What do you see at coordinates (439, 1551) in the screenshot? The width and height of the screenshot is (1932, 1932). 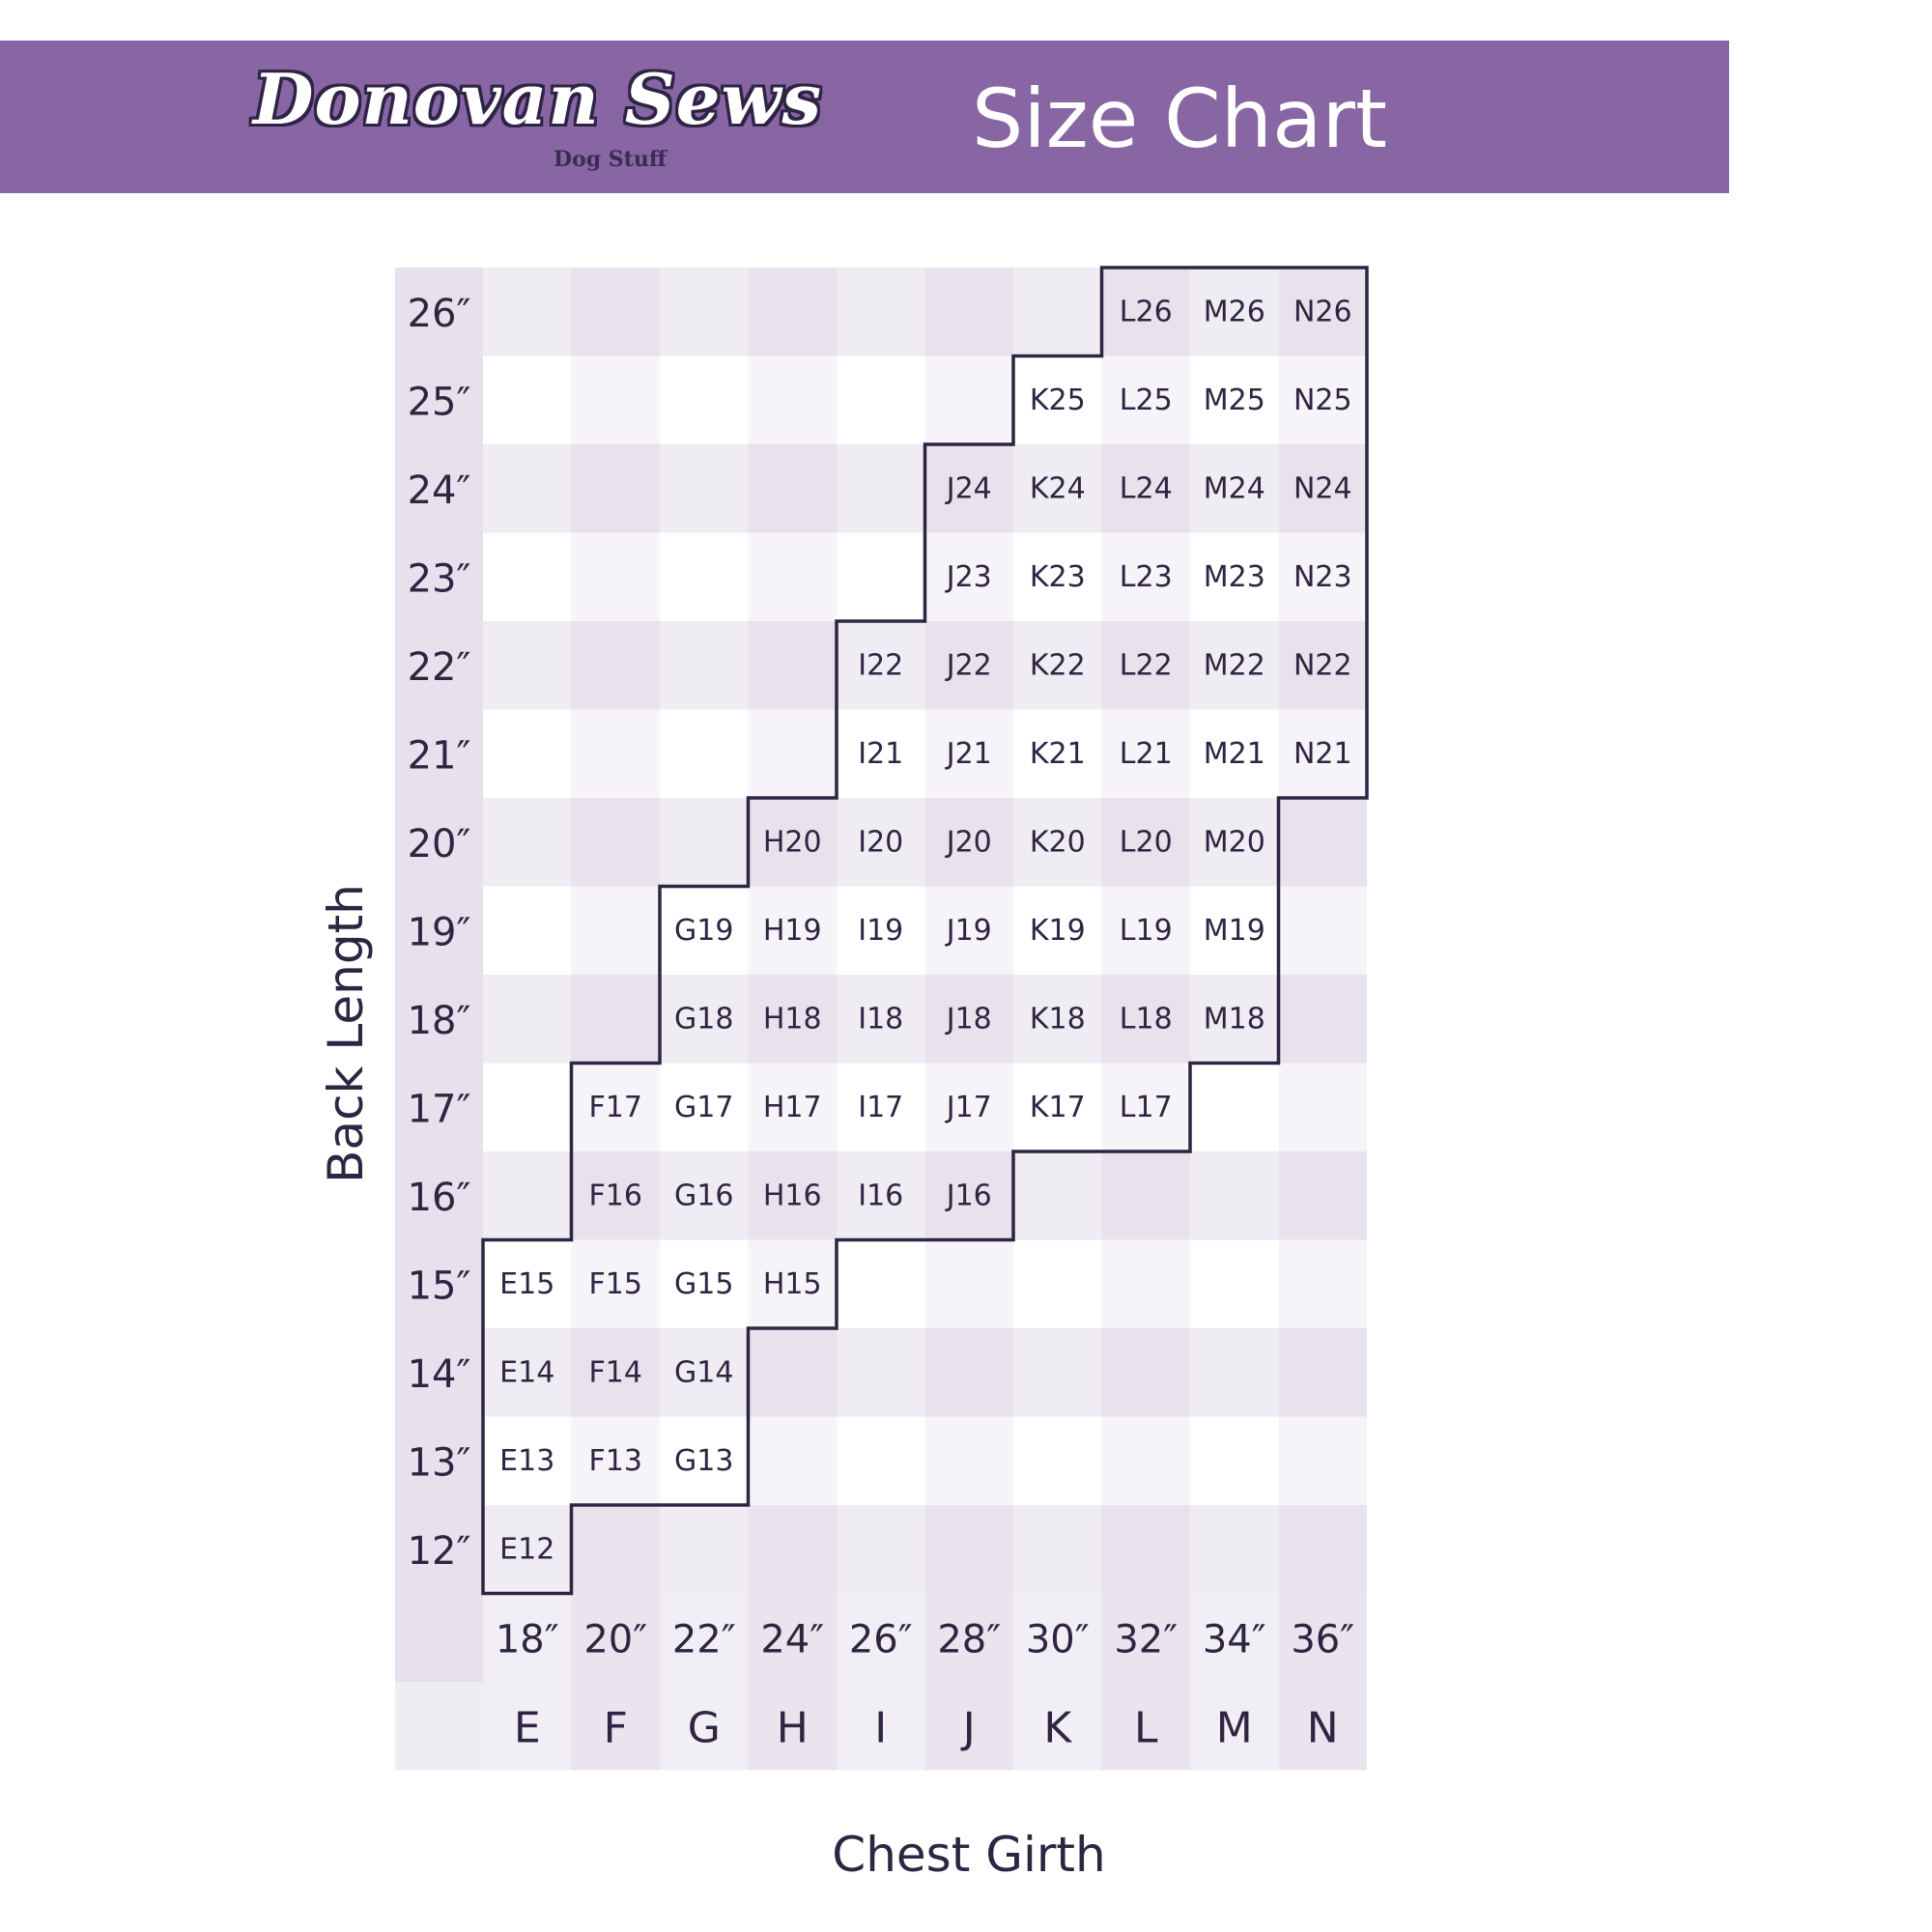 I see `back-length-tick-label: 12″` at bounding box center [439, 1551].